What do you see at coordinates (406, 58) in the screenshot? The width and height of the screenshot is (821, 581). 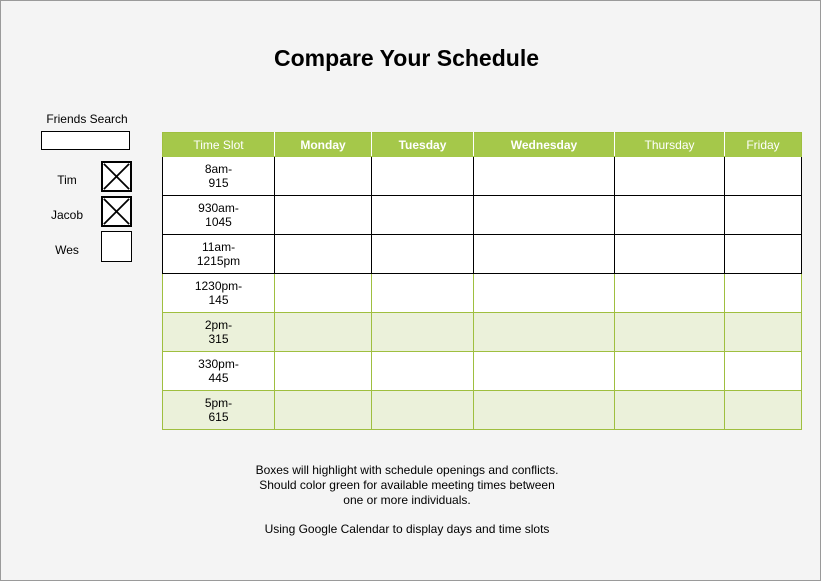 I see `page-title: Compare Your Schedule` at bounding box center [406, 58].